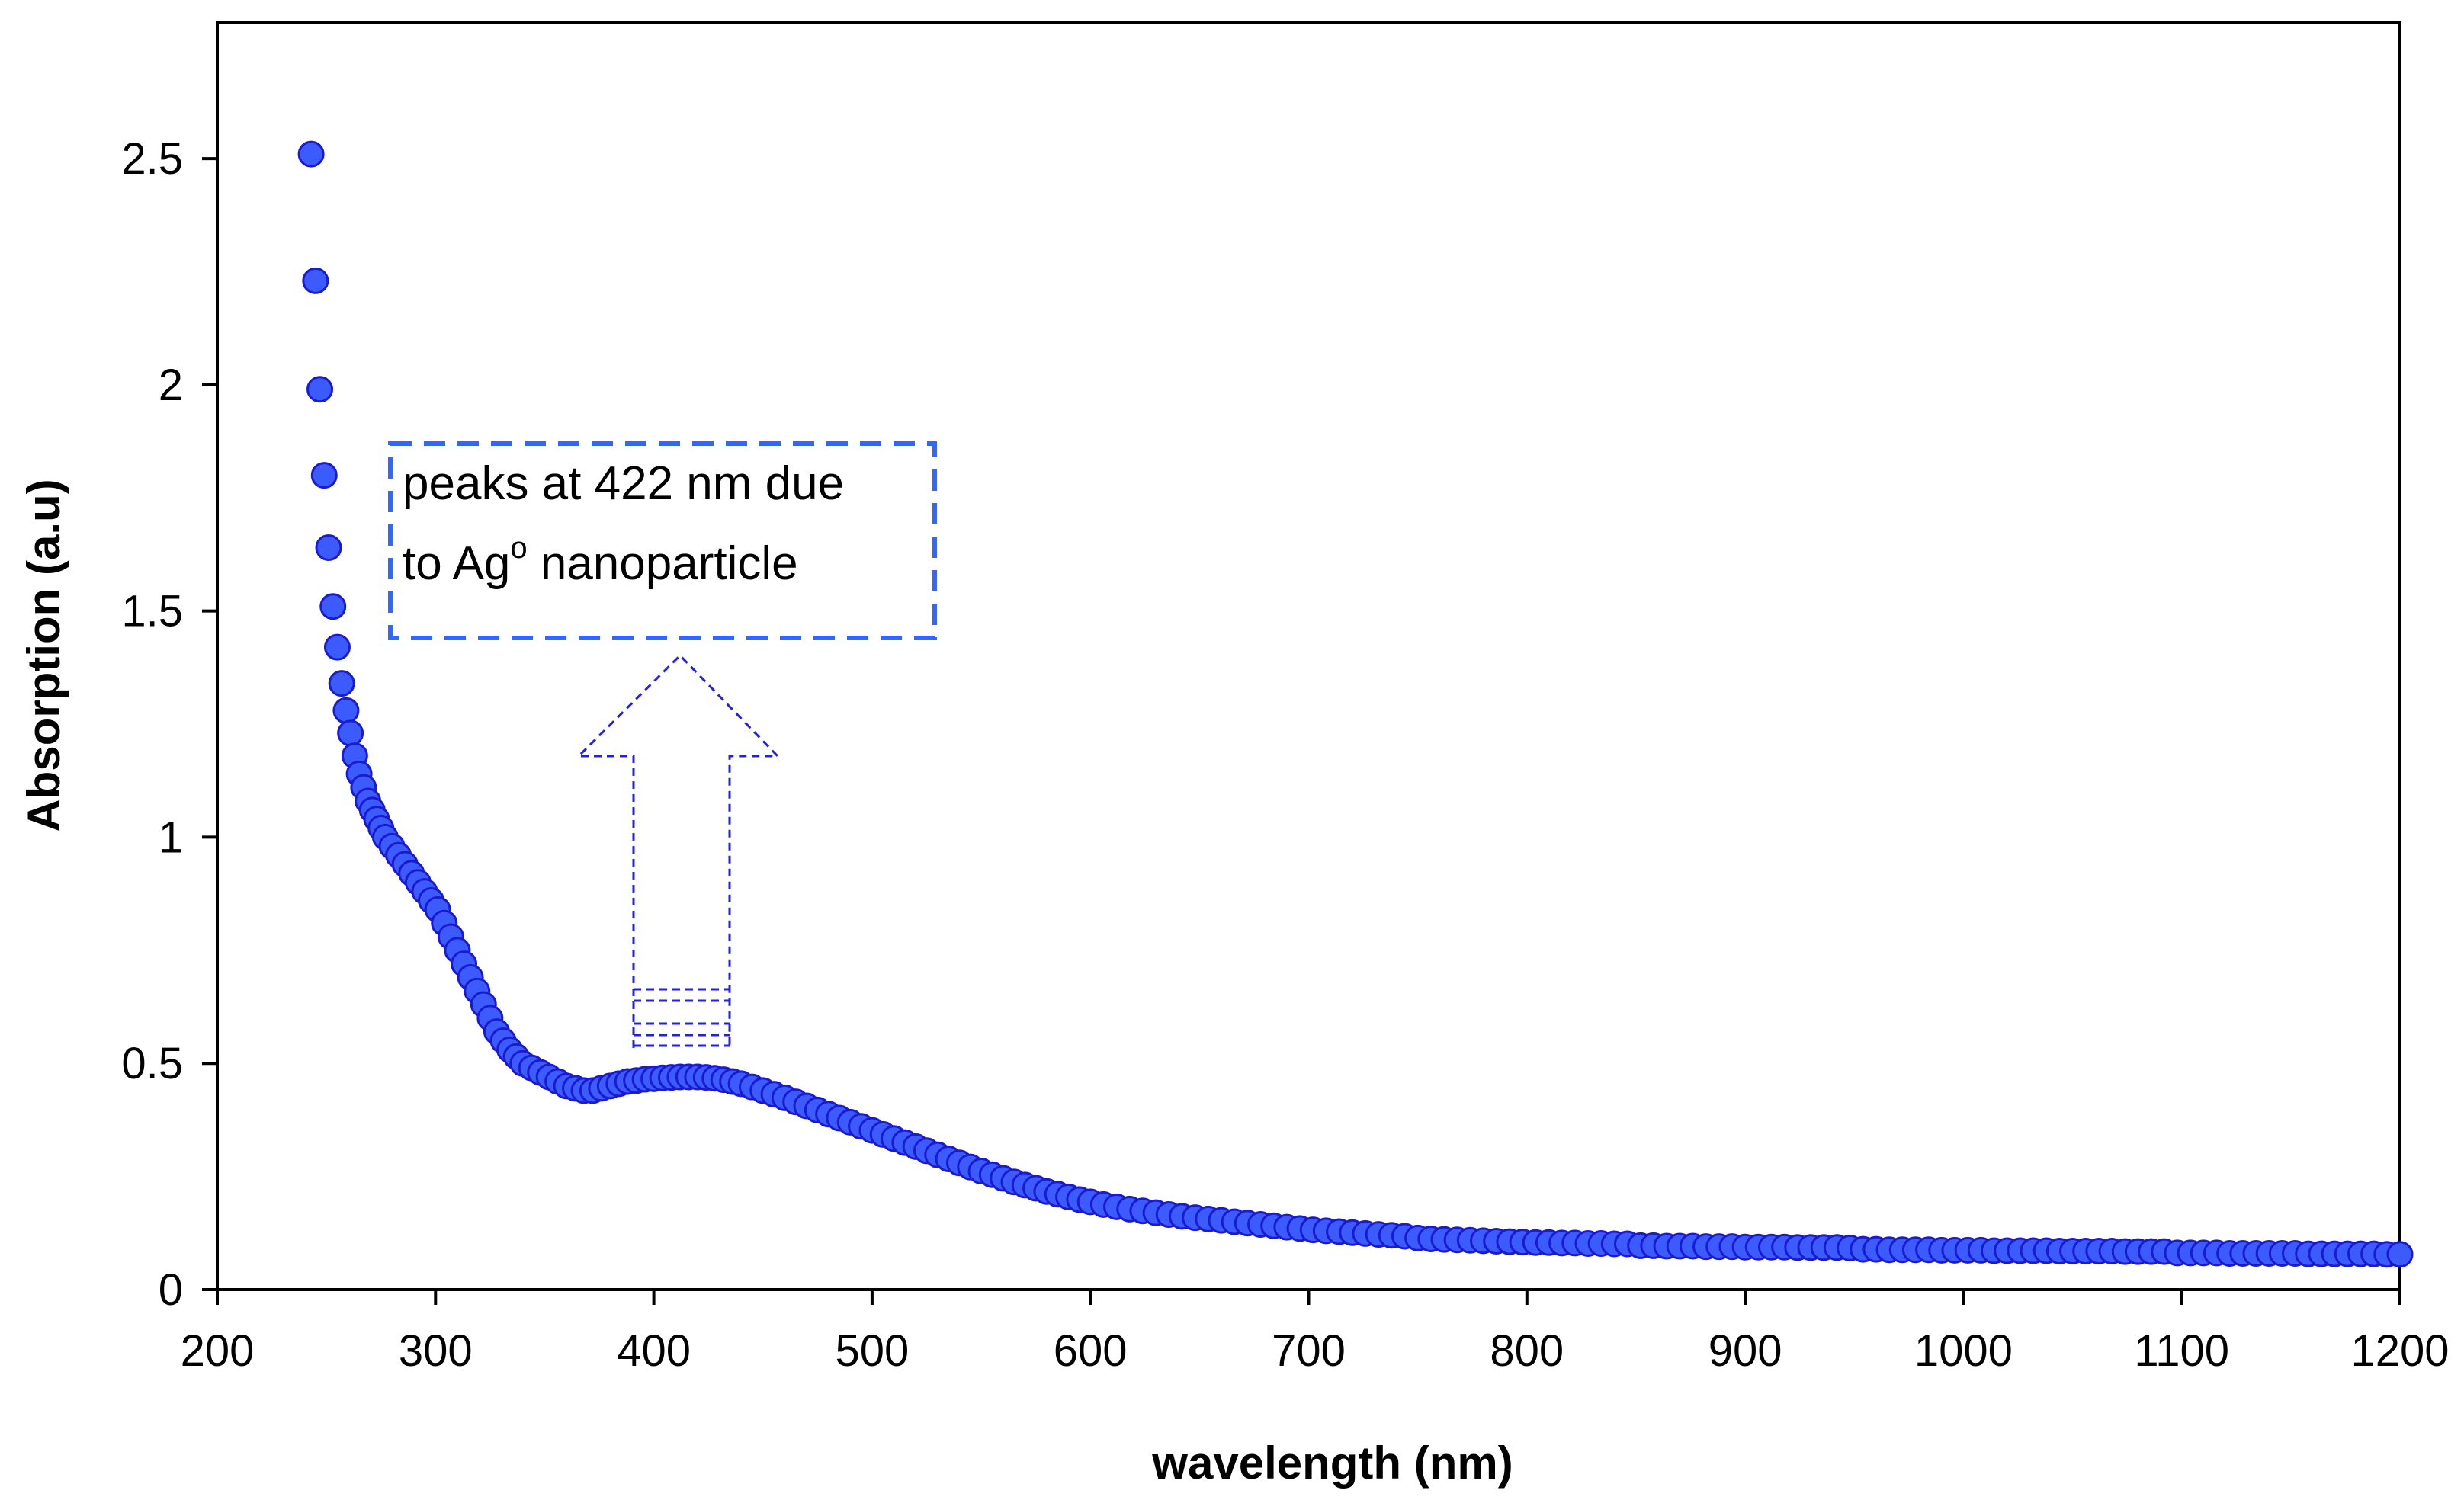  What do you see at coordinates (218, 1351) in the screenshot?
I see `x-tick-label: 200` at bounding box center [218, 1351].